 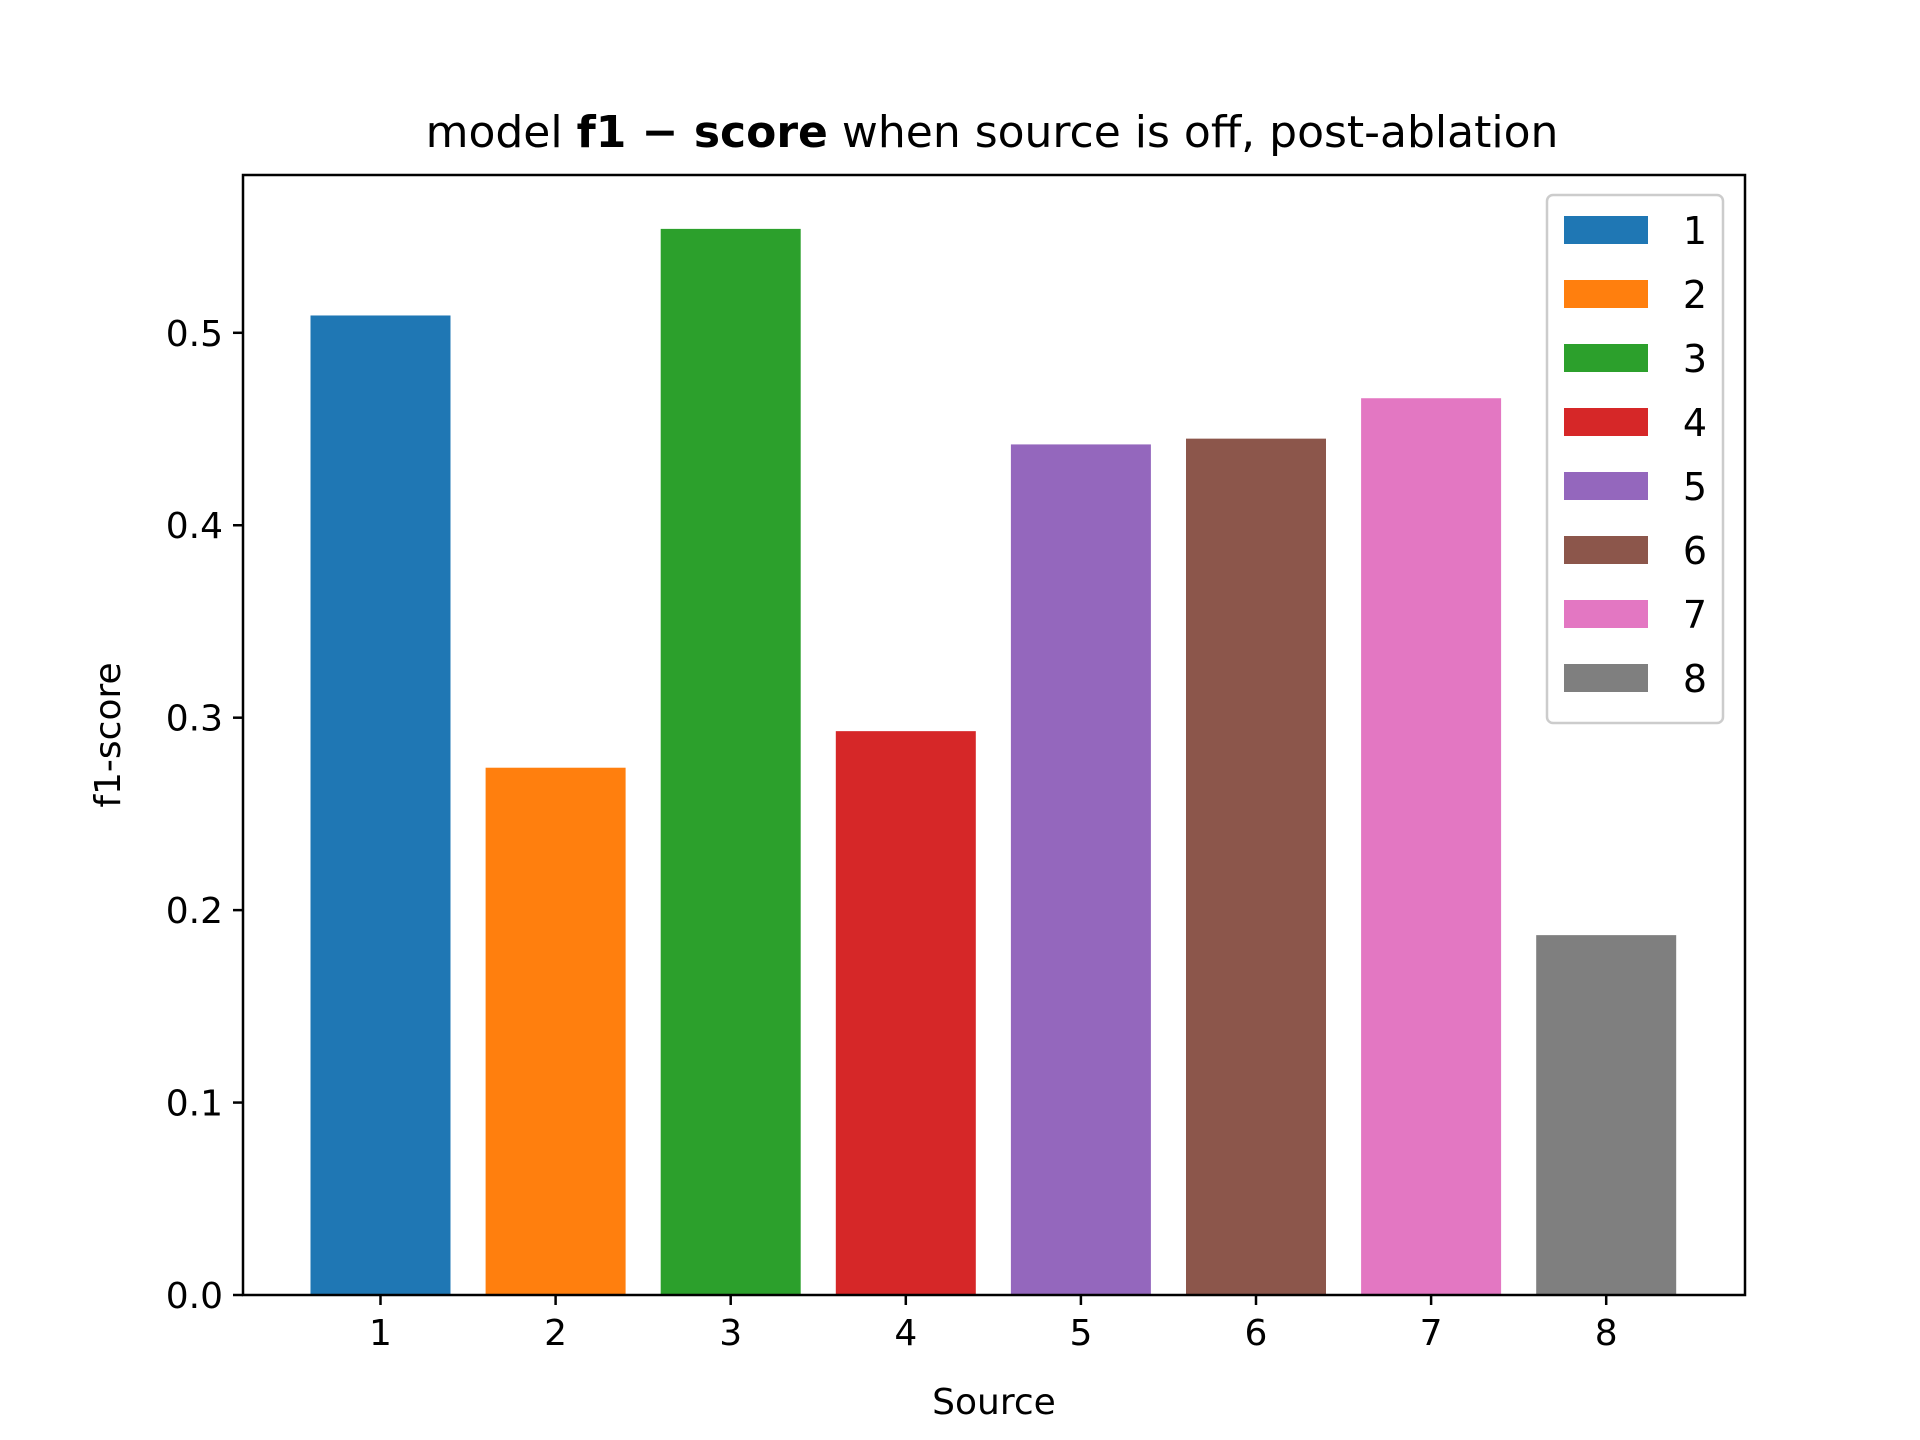 I want to click on y-axis-label: f1-score, so click(x=108, y=734).